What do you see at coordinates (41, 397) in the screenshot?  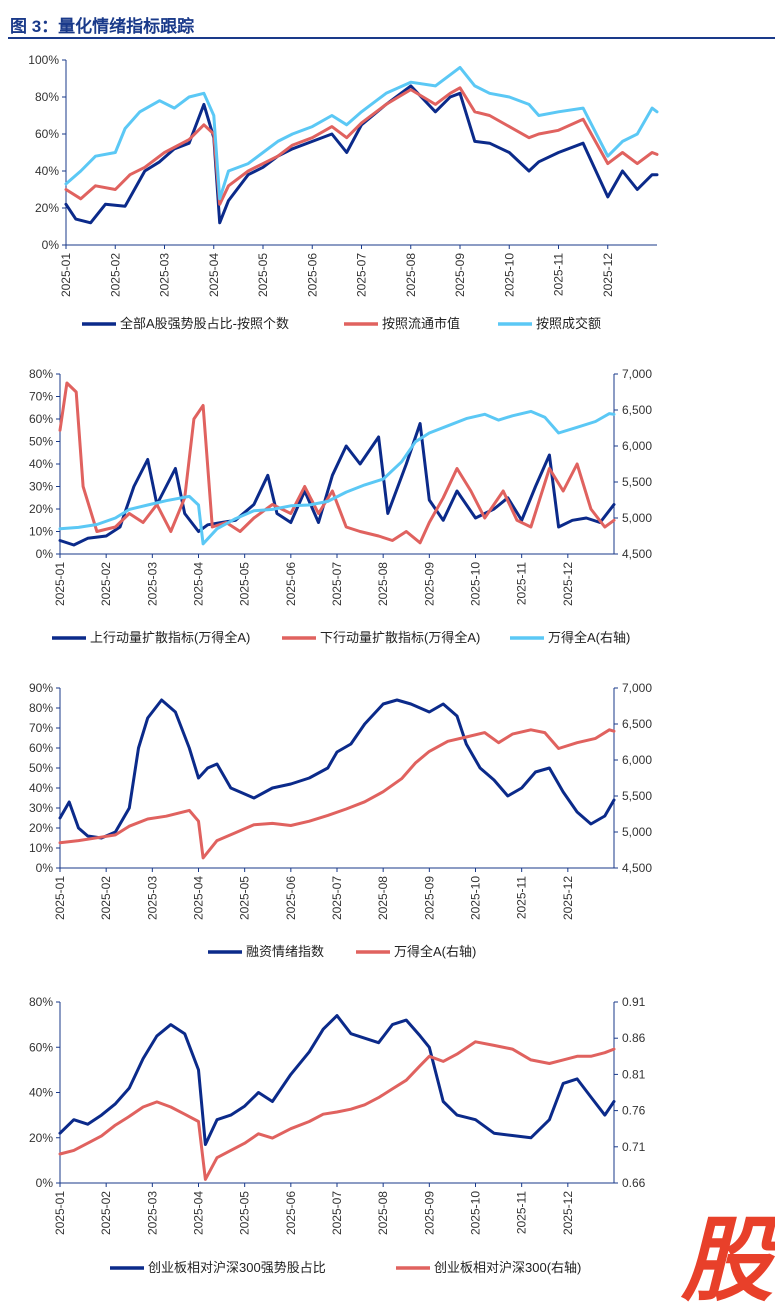 I see `y-tick-label: 70%` at bounding box center [41, 397].